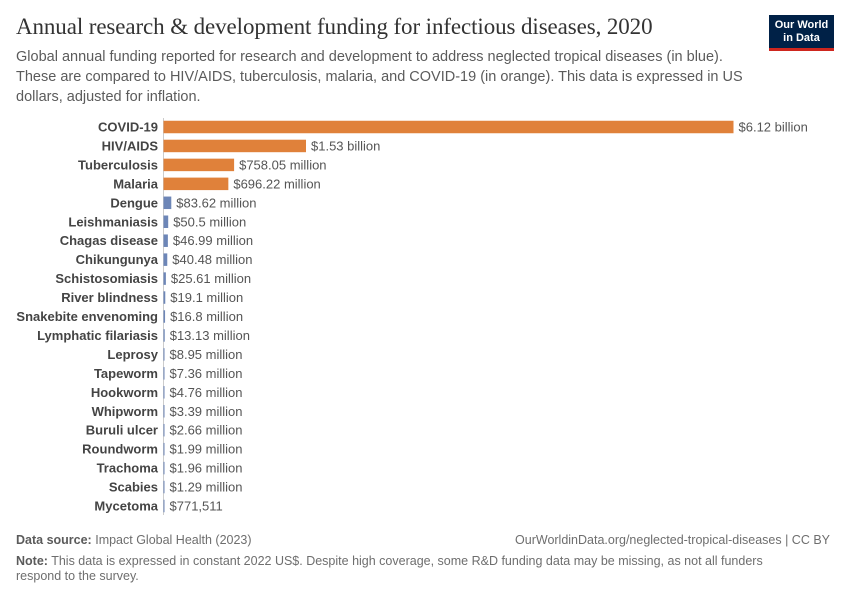 This screenshot has width=850, height=600. I want to click on category-label: Whipworm, so click(125, 411).